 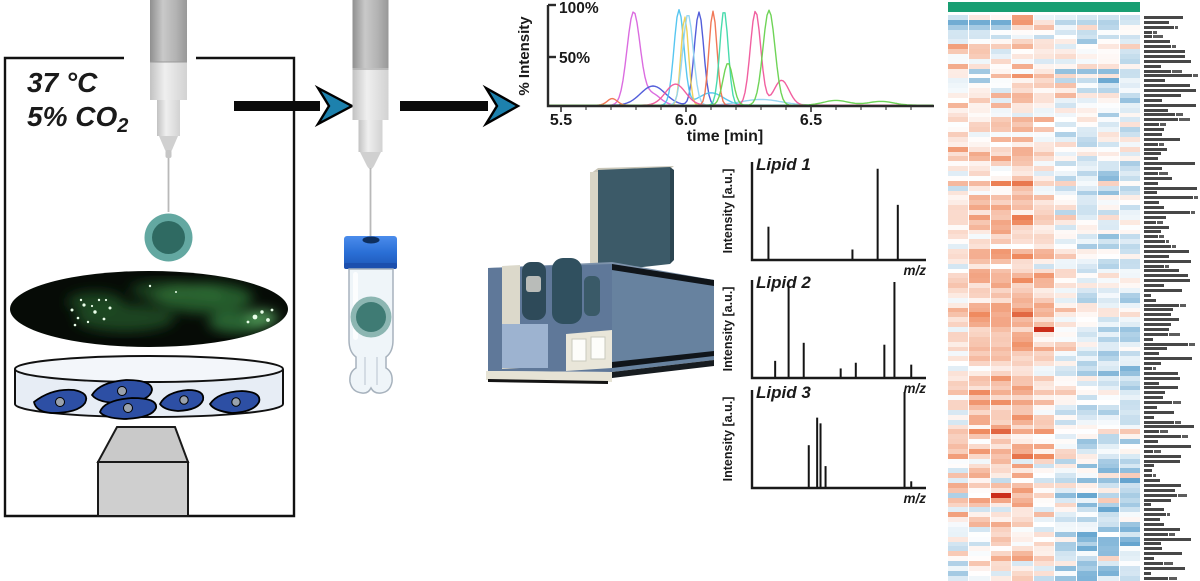 What do you see at coordinates (728, 211) in the screenshot?
I see `spectrum-y-label: Intensity [a.u.]` at bounding box center [728, 211].